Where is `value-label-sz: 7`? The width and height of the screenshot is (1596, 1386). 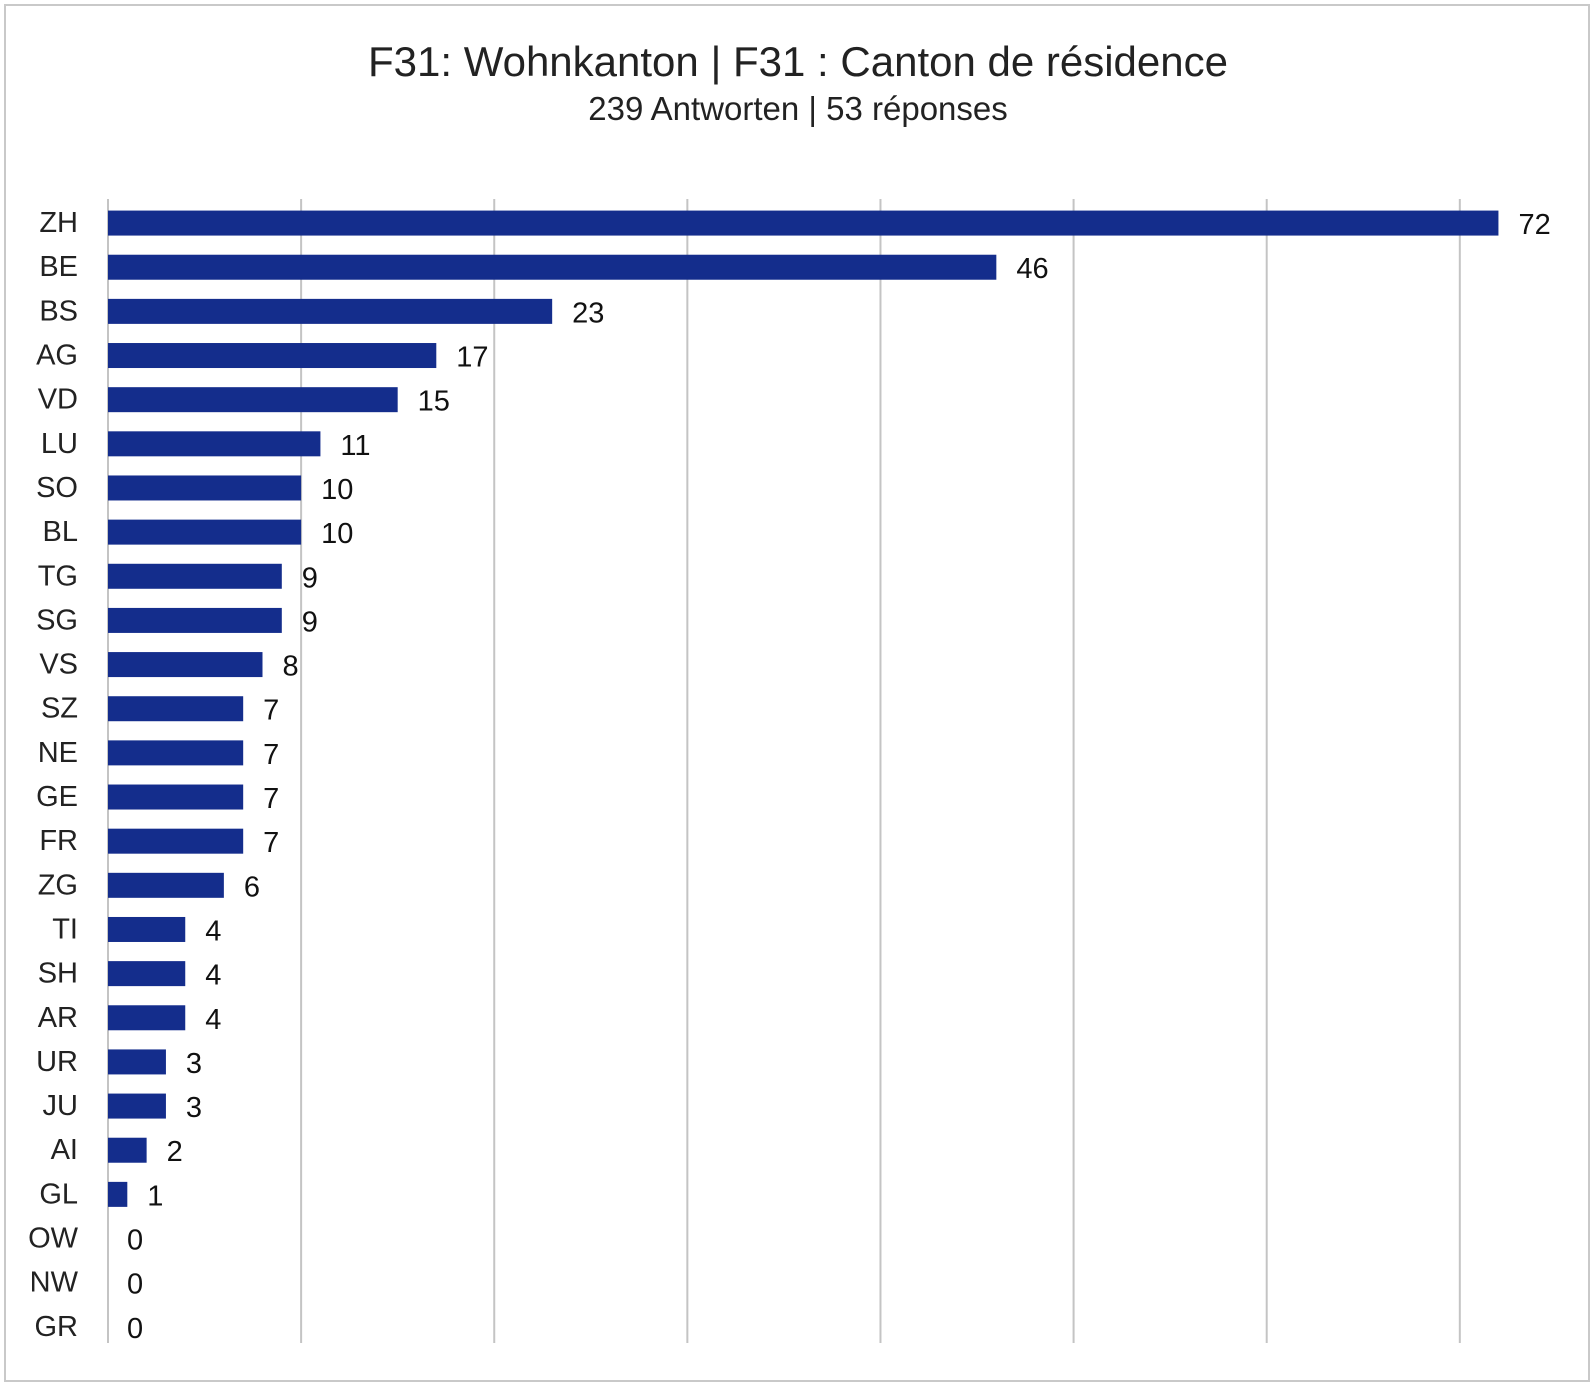
value-label-sz: 7 is located at coordinates (271, 711).